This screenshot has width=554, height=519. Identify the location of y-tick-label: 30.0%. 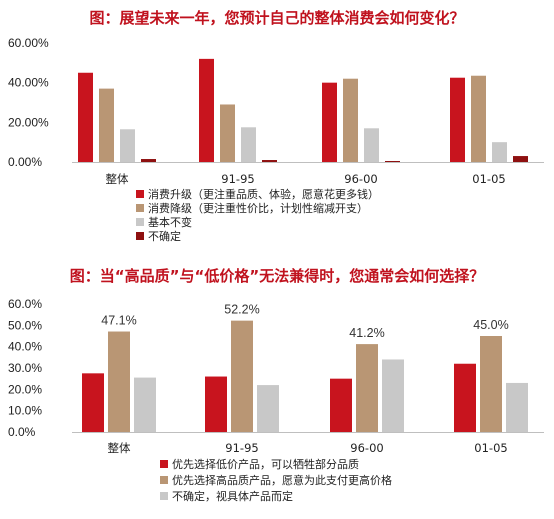
(25, 368).